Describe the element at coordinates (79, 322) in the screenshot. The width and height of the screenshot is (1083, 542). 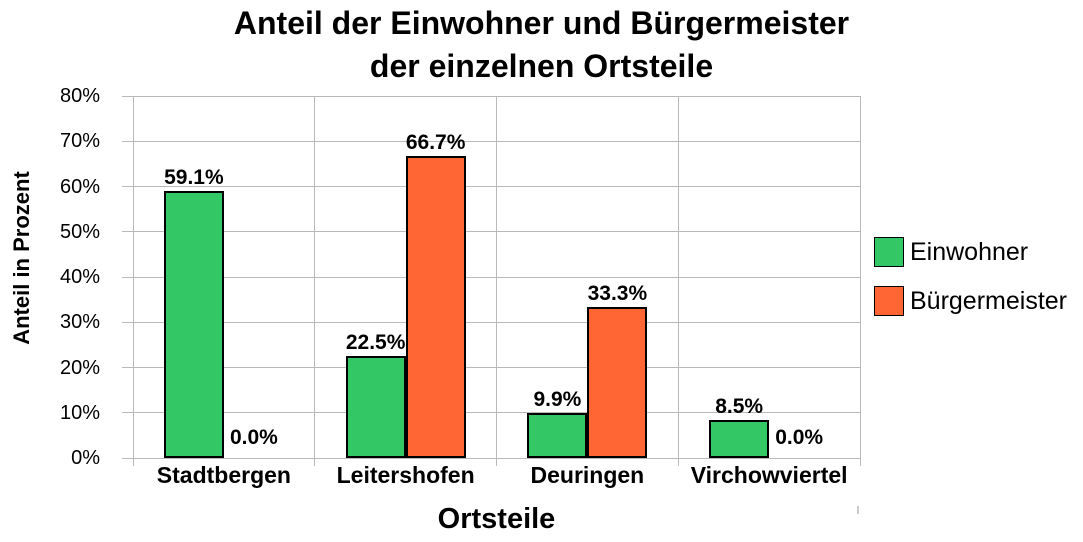
I see `y-tick-label: 30%` at that location.